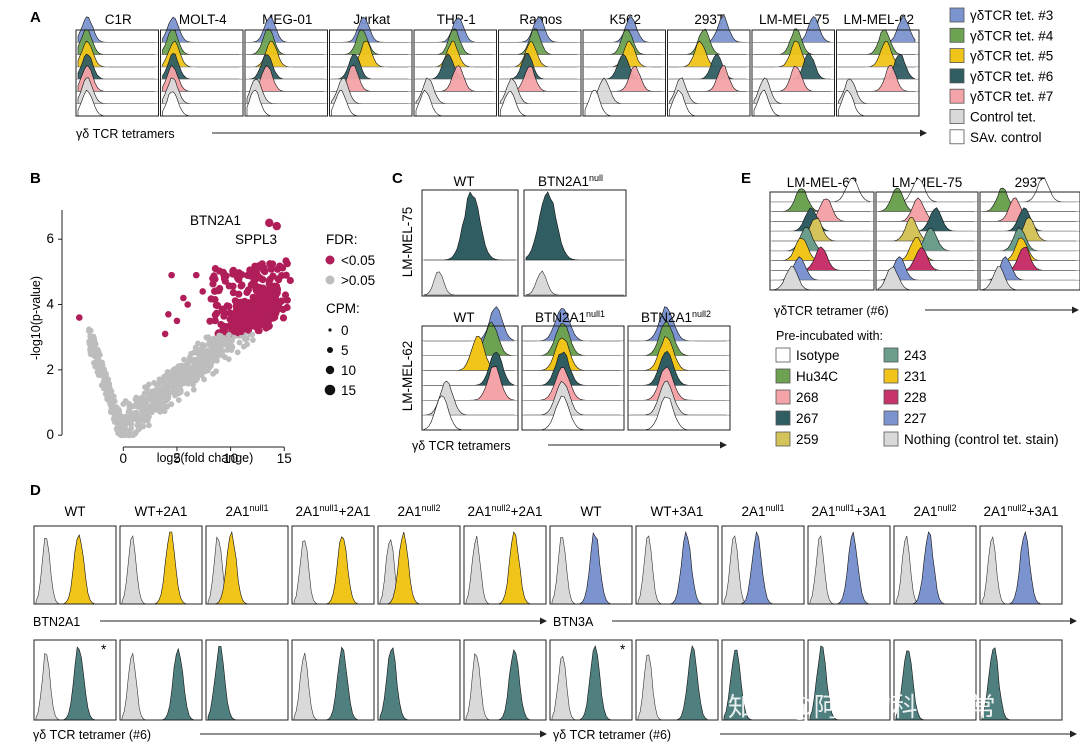 This screenshot has height=752, width=1080. Describe the element at coordinates (934, 511) in the screenshot. I see `panel-d-col-header-10: 2A1null2` at that location.